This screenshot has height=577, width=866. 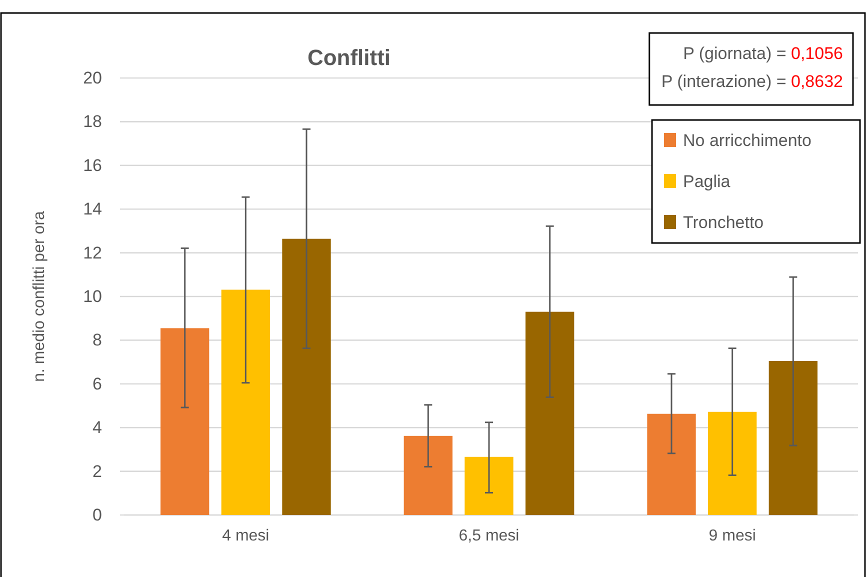 What do you see at coordinates (707, 181) in the screenshot?
I see `legend-label: Paglia` at bounding box center [707, 181].